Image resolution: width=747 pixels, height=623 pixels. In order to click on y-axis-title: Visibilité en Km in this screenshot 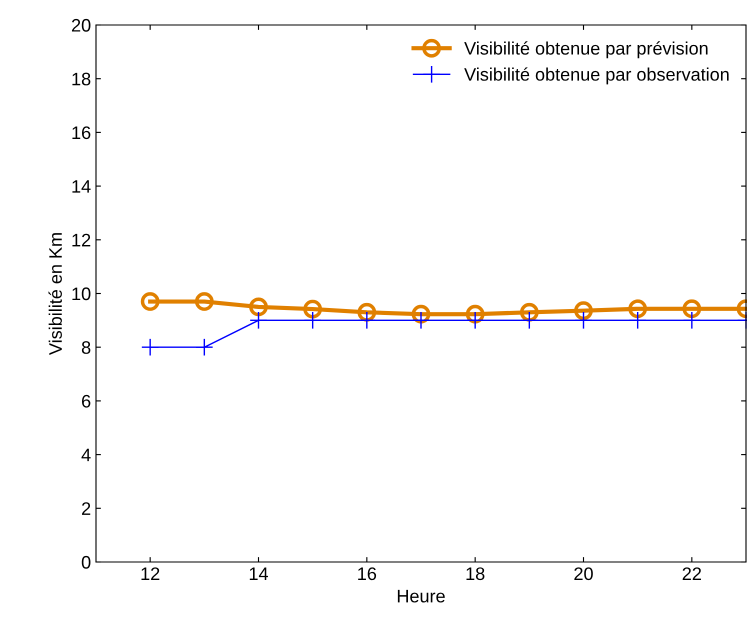, I will do `click(55, 294)`.